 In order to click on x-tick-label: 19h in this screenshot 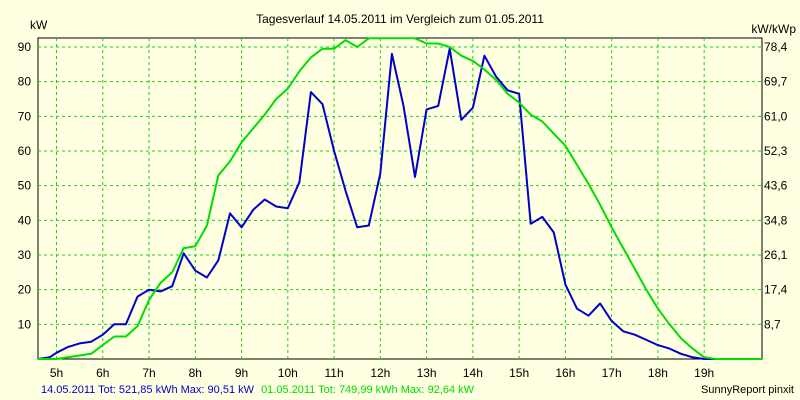, I will do `click(704, 373)`.